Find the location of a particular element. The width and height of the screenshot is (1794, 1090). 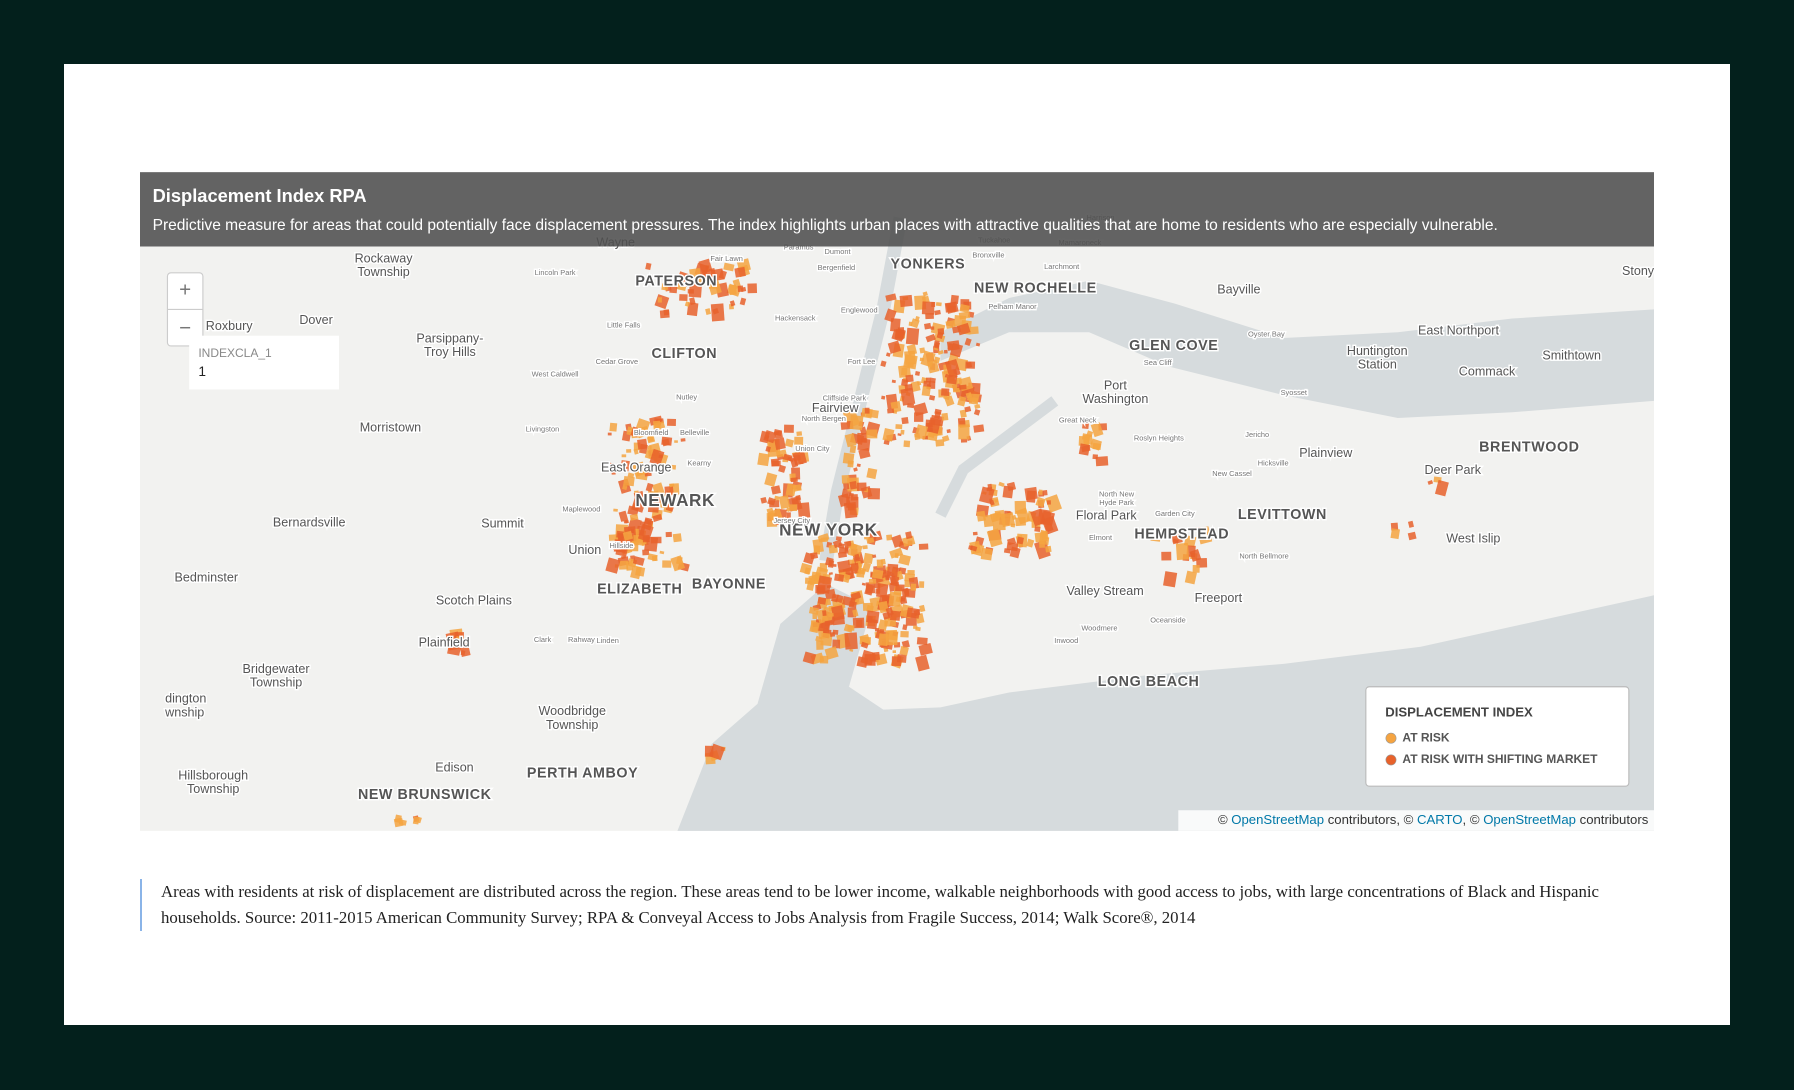

legend-label: AT RISK is located at coordinates (1425, 737).